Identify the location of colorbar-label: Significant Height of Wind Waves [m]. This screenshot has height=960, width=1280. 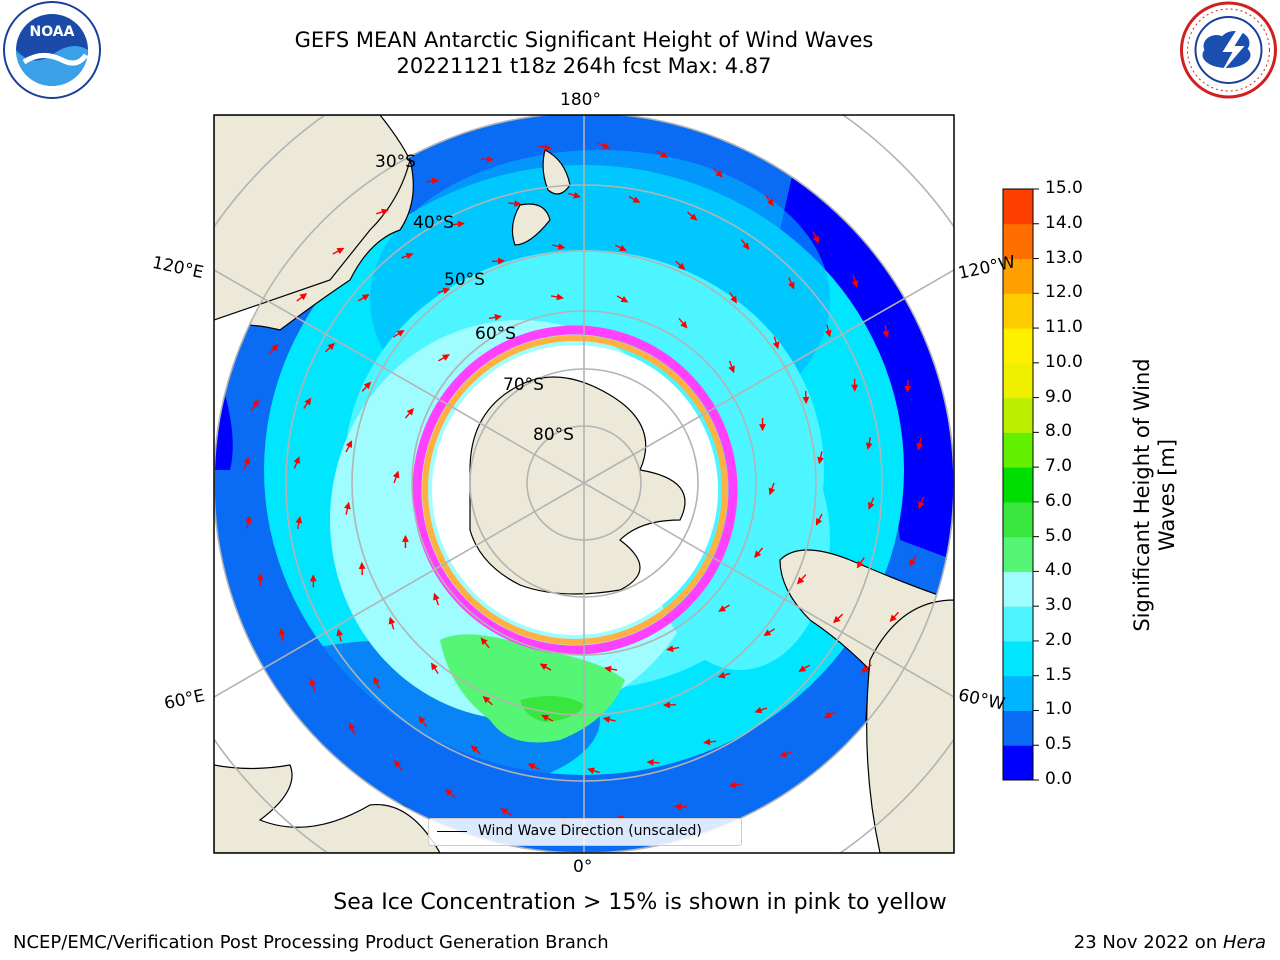
(1155, 494).